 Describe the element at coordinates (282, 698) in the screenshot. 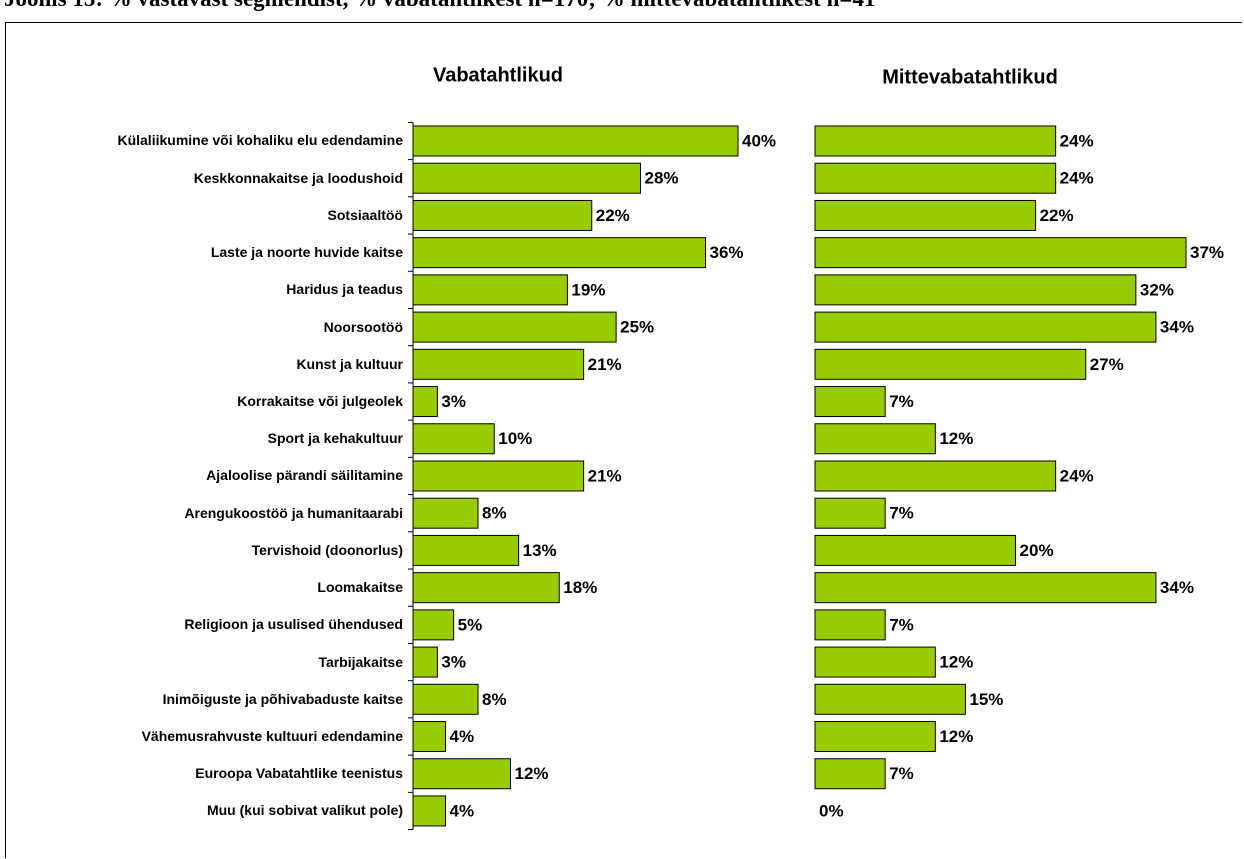

I see `category-label: Inimõiguste ja põhivabaduste kaitse` at that location.